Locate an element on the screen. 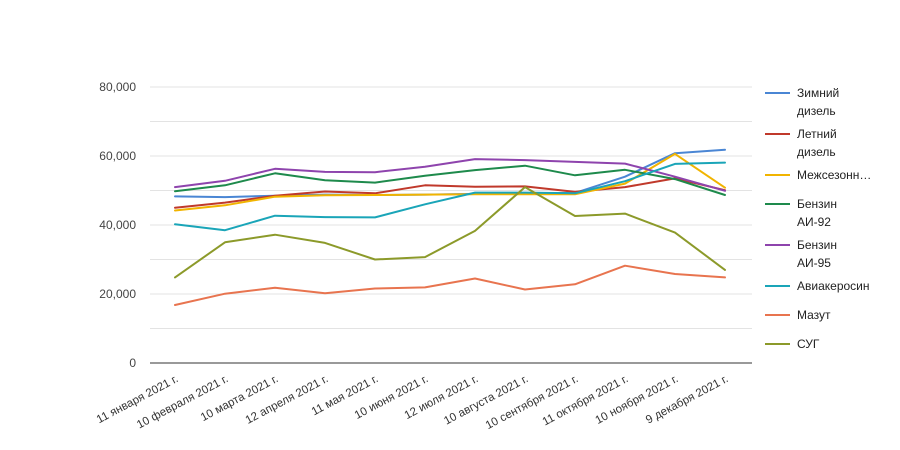 This screenshot has height=450, width=900. x-tick-label: 11 октября 2021 г. is located at coordinates (586, 400).